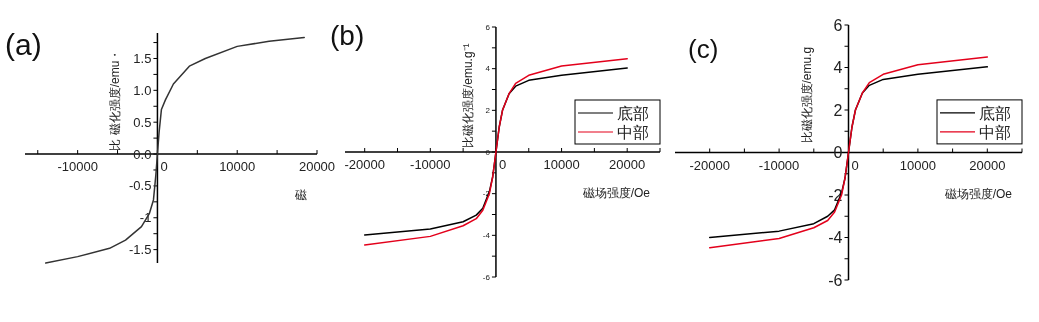  I want to click on y-axis-title: 比 磁化强度/emu・, so click(115, 99).